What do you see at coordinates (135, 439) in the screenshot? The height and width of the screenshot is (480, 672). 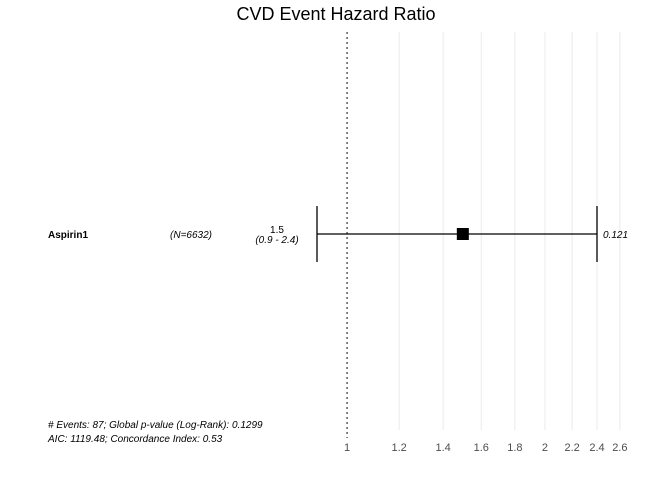 I see `footer-aic: AIC: 1119.48; Concordance Index: 0.53` at bounding box center [135, 439].